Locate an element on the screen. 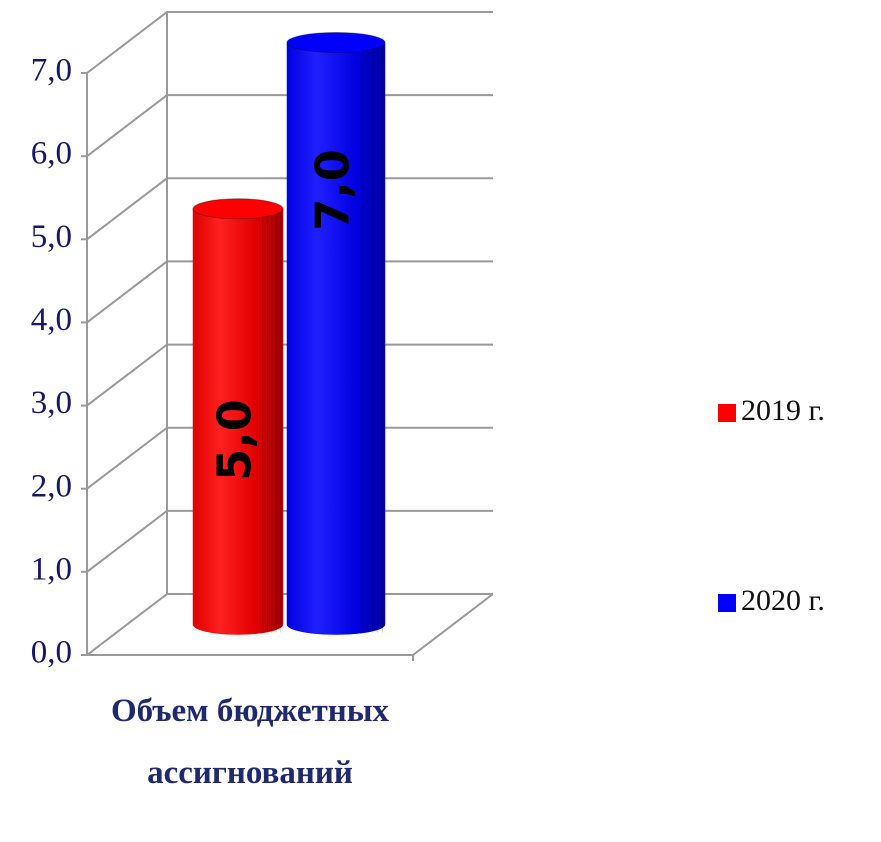  legend-label: 2020 г. is located at coordinates (783, 600).